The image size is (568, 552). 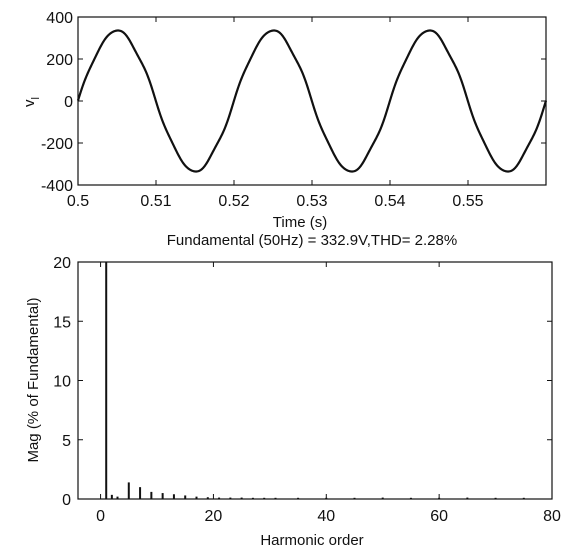 I want to click on top-x-tick-label: 0.51, so click(x=155, y=201).